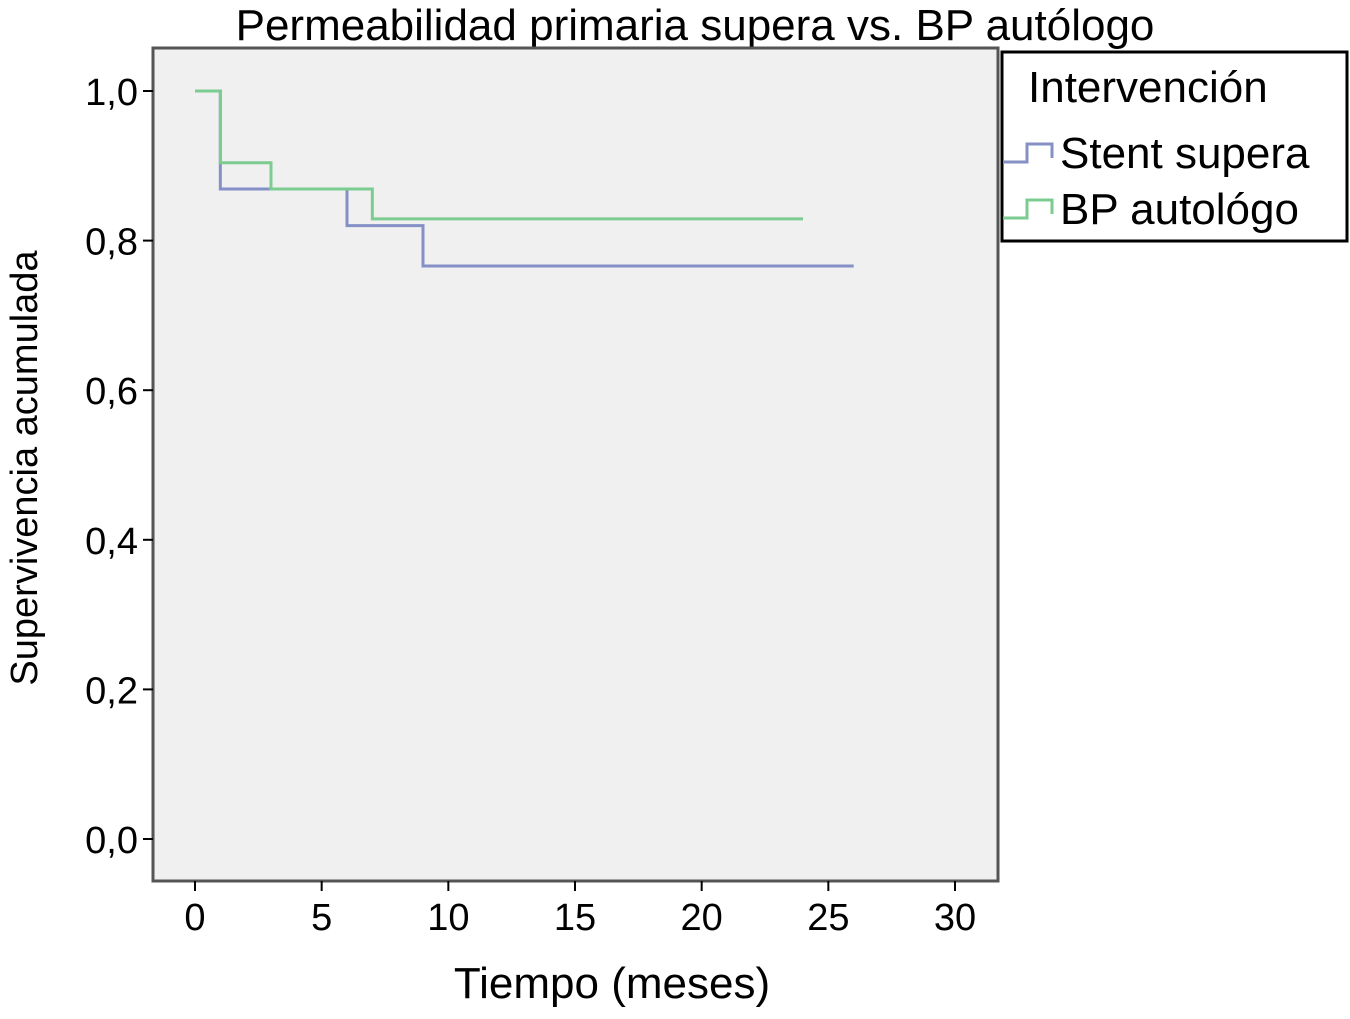 Image resolution: width=1350 pixels, height=1019 pixels. I want to click on series-bp-autológo, so click(499, 155).